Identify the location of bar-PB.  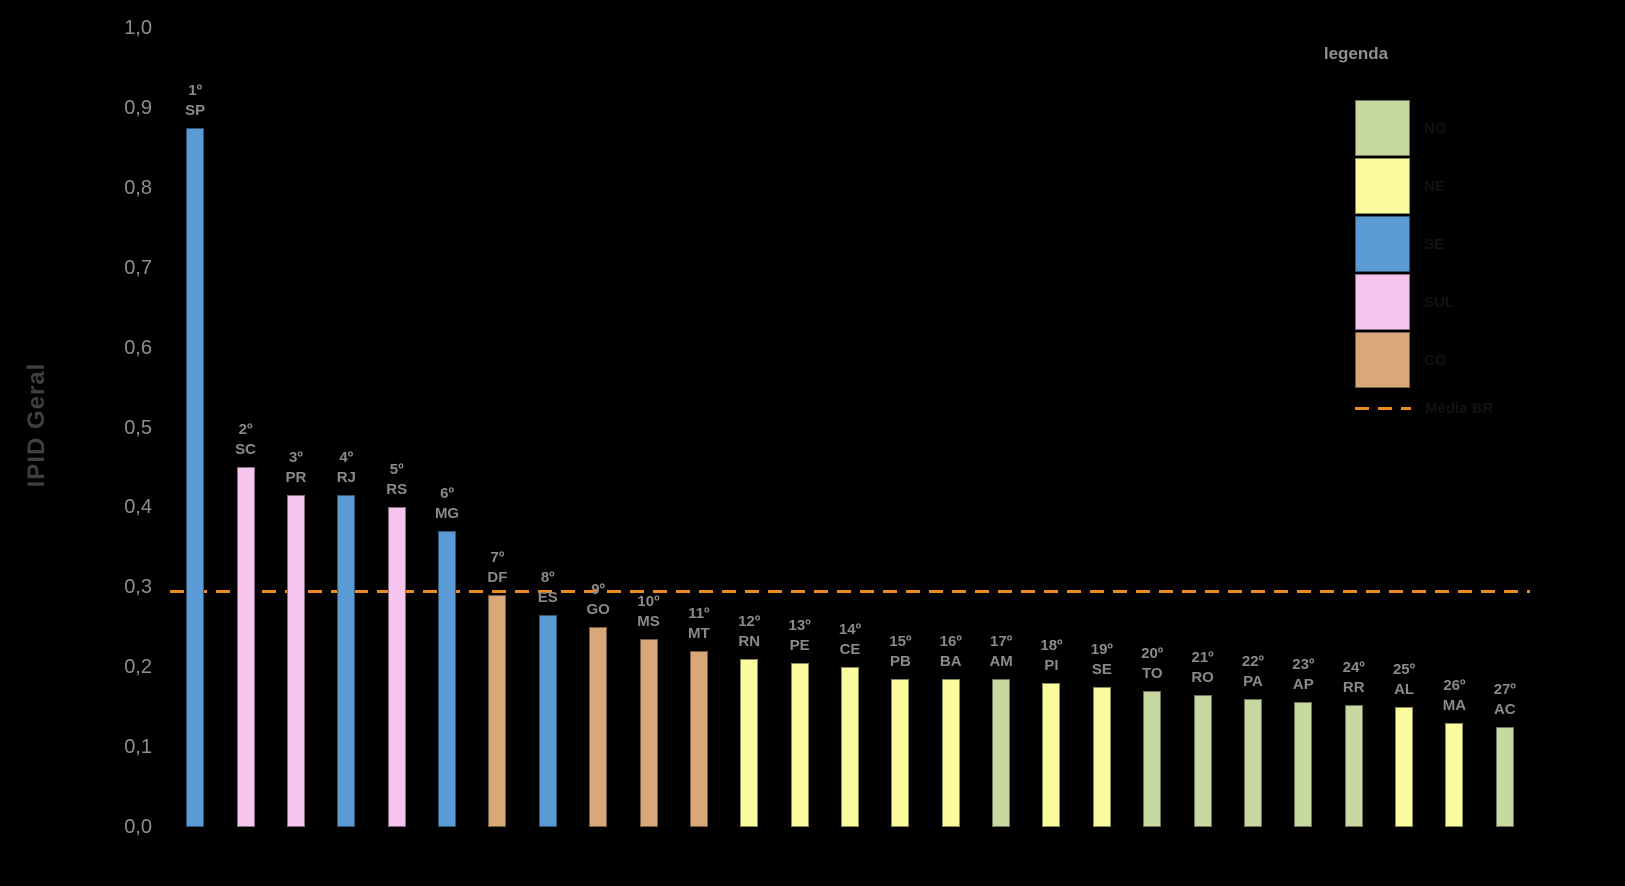
(900, 753).